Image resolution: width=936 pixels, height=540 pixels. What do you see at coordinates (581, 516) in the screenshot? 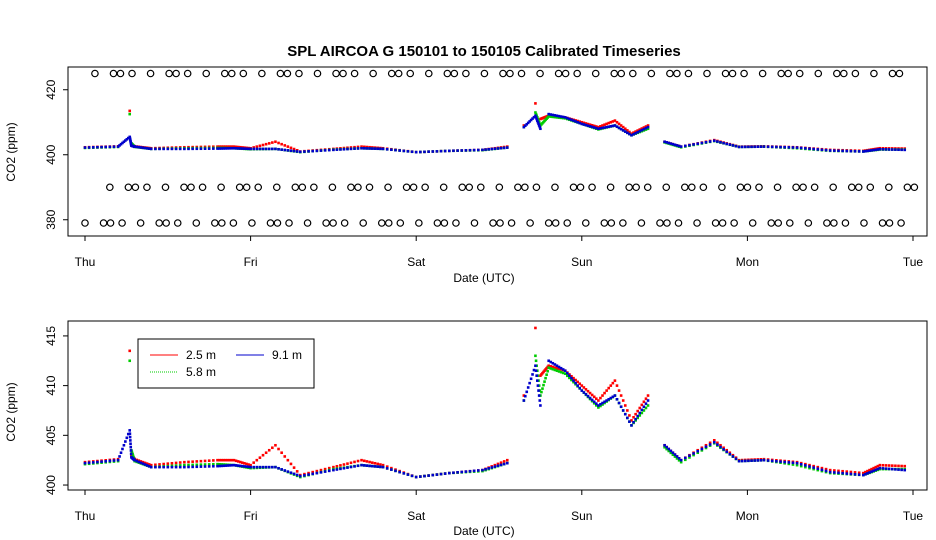
I see `x-tick-label: Sun` at bounding box center [581, 516].